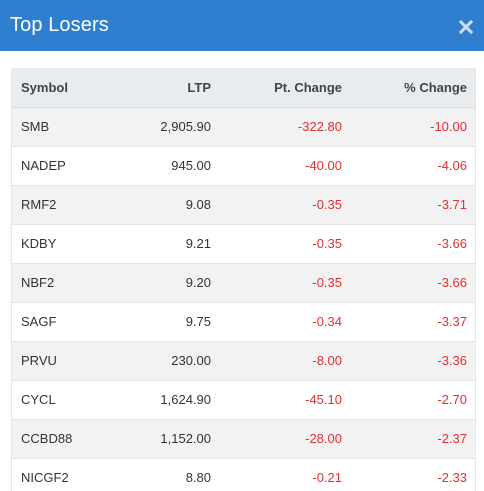 The width and height of the screenshot is (484, 491). What do you see at coordinates (243, 474) in the screenshot?
I see `table-row: NICGF2 8.80 -0.21 -2.33` at bounding box center [243, 474].